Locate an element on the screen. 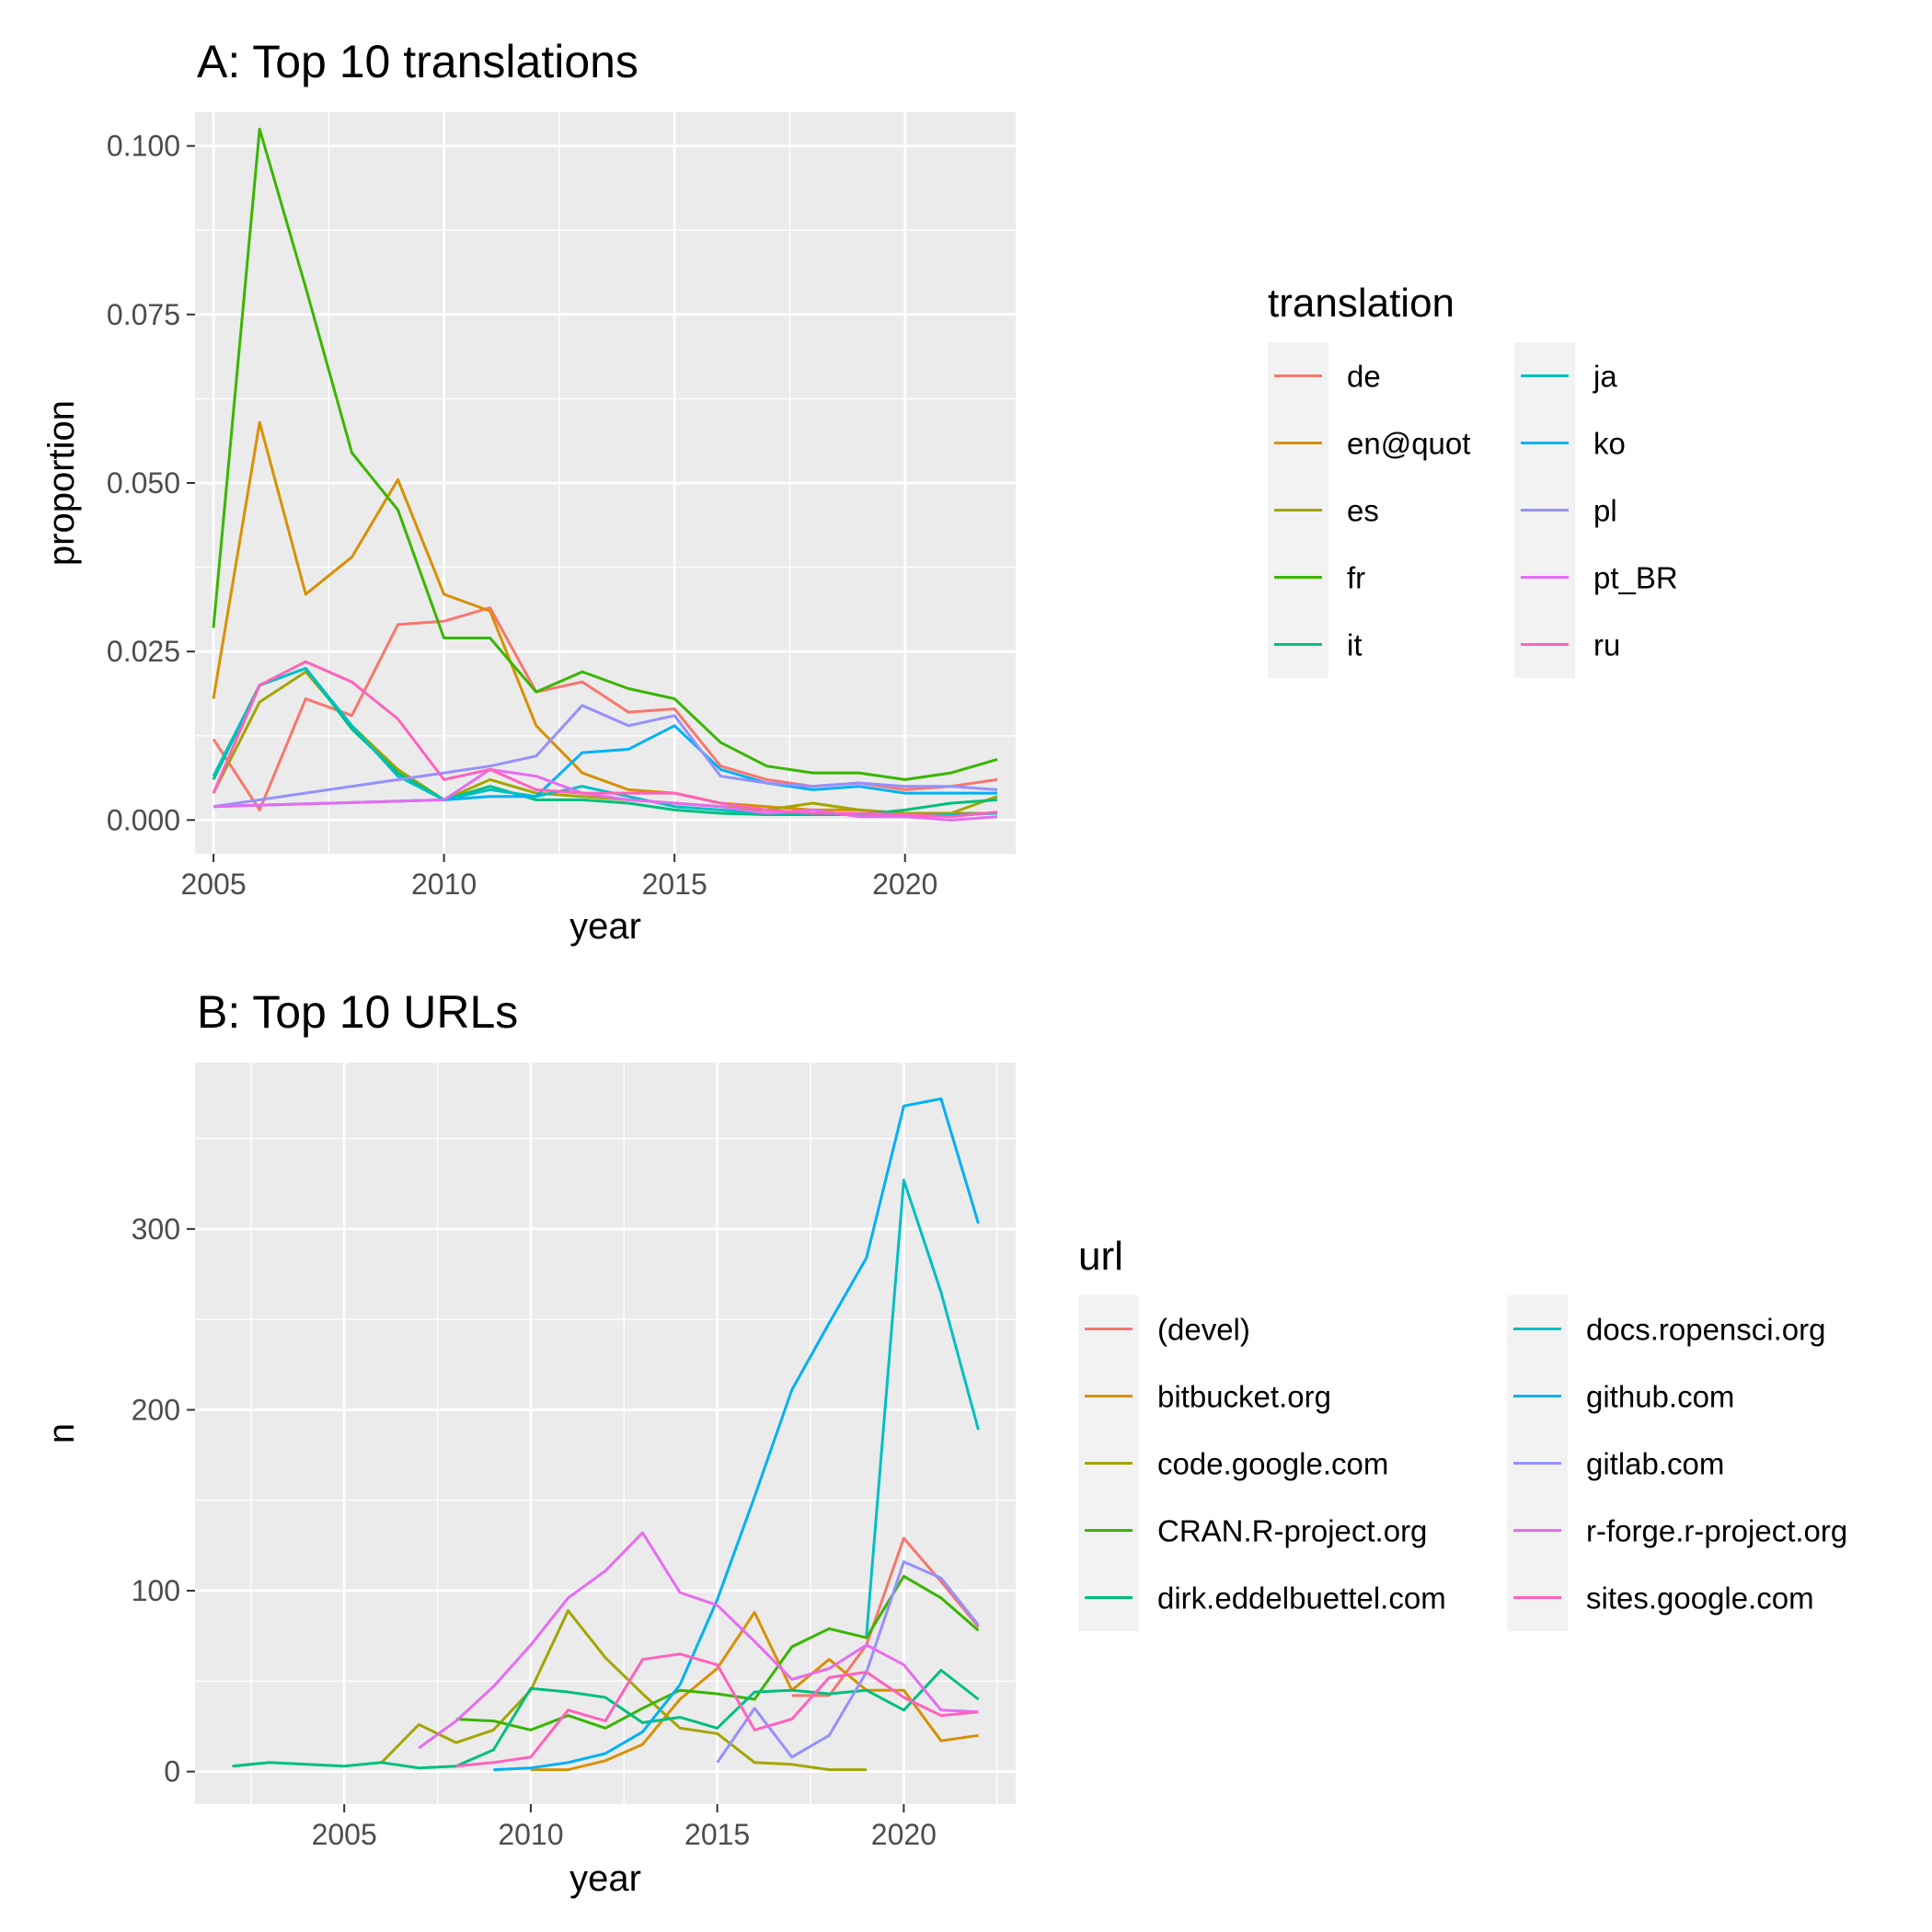  legend-label-ru: ru is located at coordinates (1606, 645).